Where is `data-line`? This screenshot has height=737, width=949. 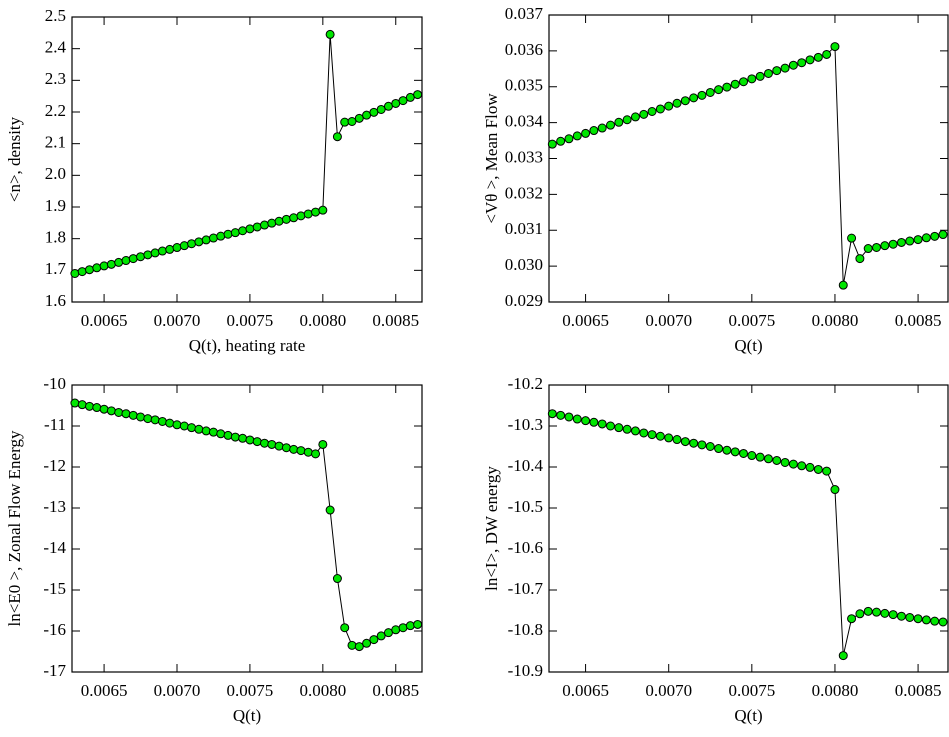 data-line is located at coordinates (748, 534).